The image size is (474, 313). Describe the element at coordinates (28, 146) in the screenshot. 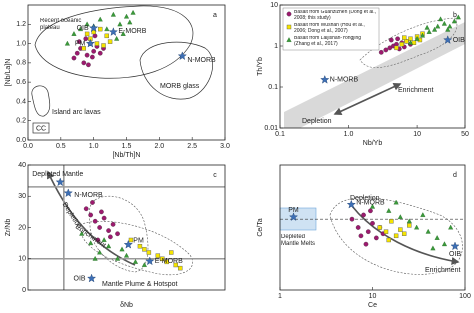

I see `x-tick-label: 0.0` at that location.